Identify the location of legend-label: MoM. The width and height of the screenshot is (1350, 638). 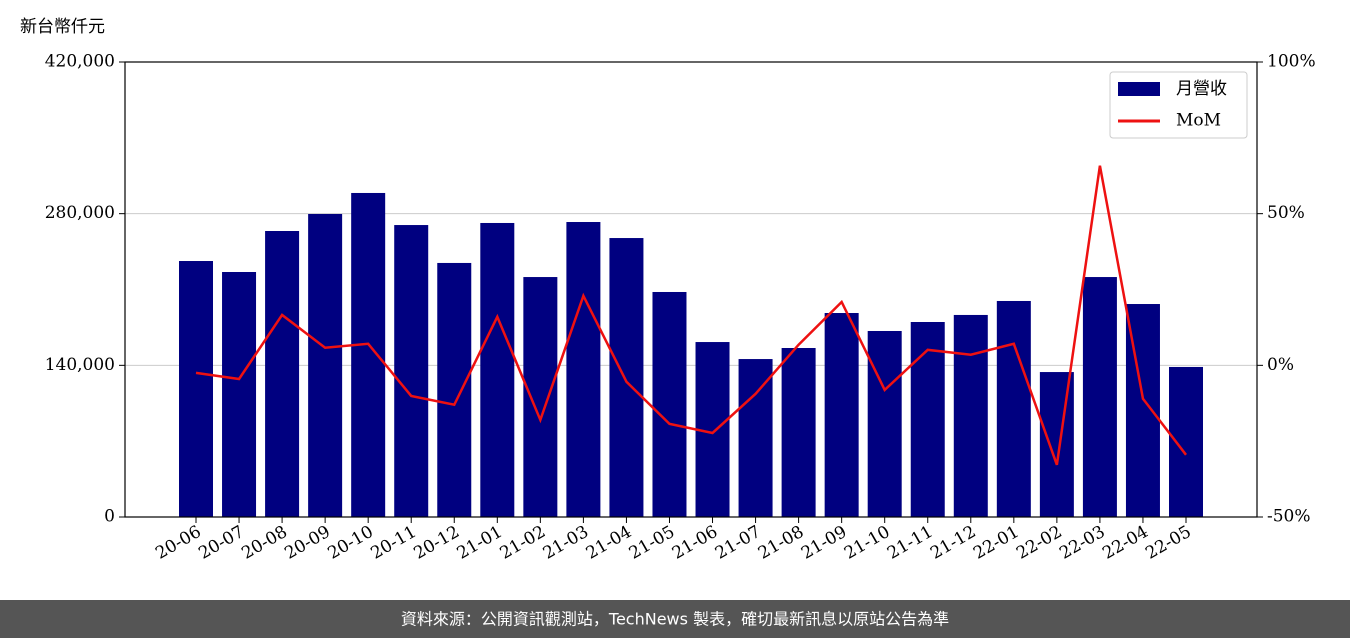
(1198, 121).